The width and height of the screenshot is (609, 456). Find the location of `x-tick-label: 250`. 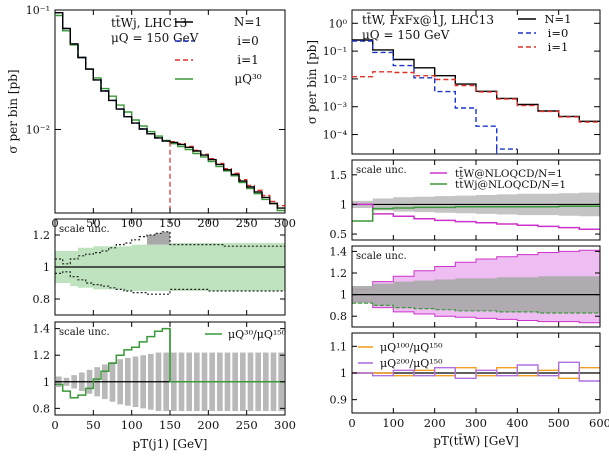

x-tick-label: 250 is located at coordinates (247, 425).